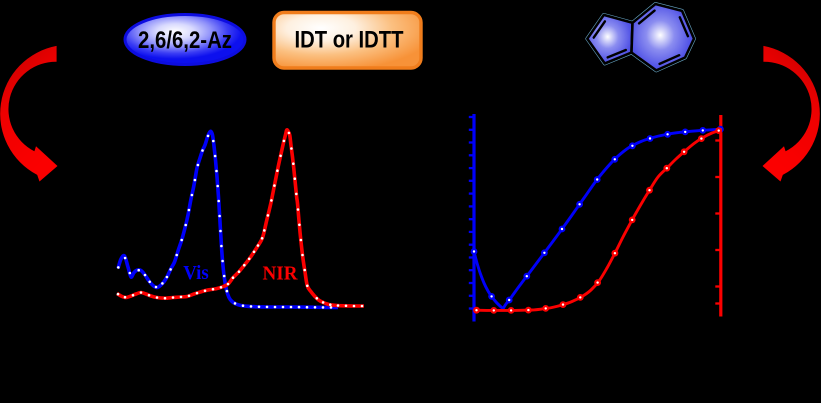 Image resolution: width=821 pixels, height=403 pixels. Describe the element at coordinates (349, 41) in the screenshot. I see `svg-text: IDT or IDTT` at that location.